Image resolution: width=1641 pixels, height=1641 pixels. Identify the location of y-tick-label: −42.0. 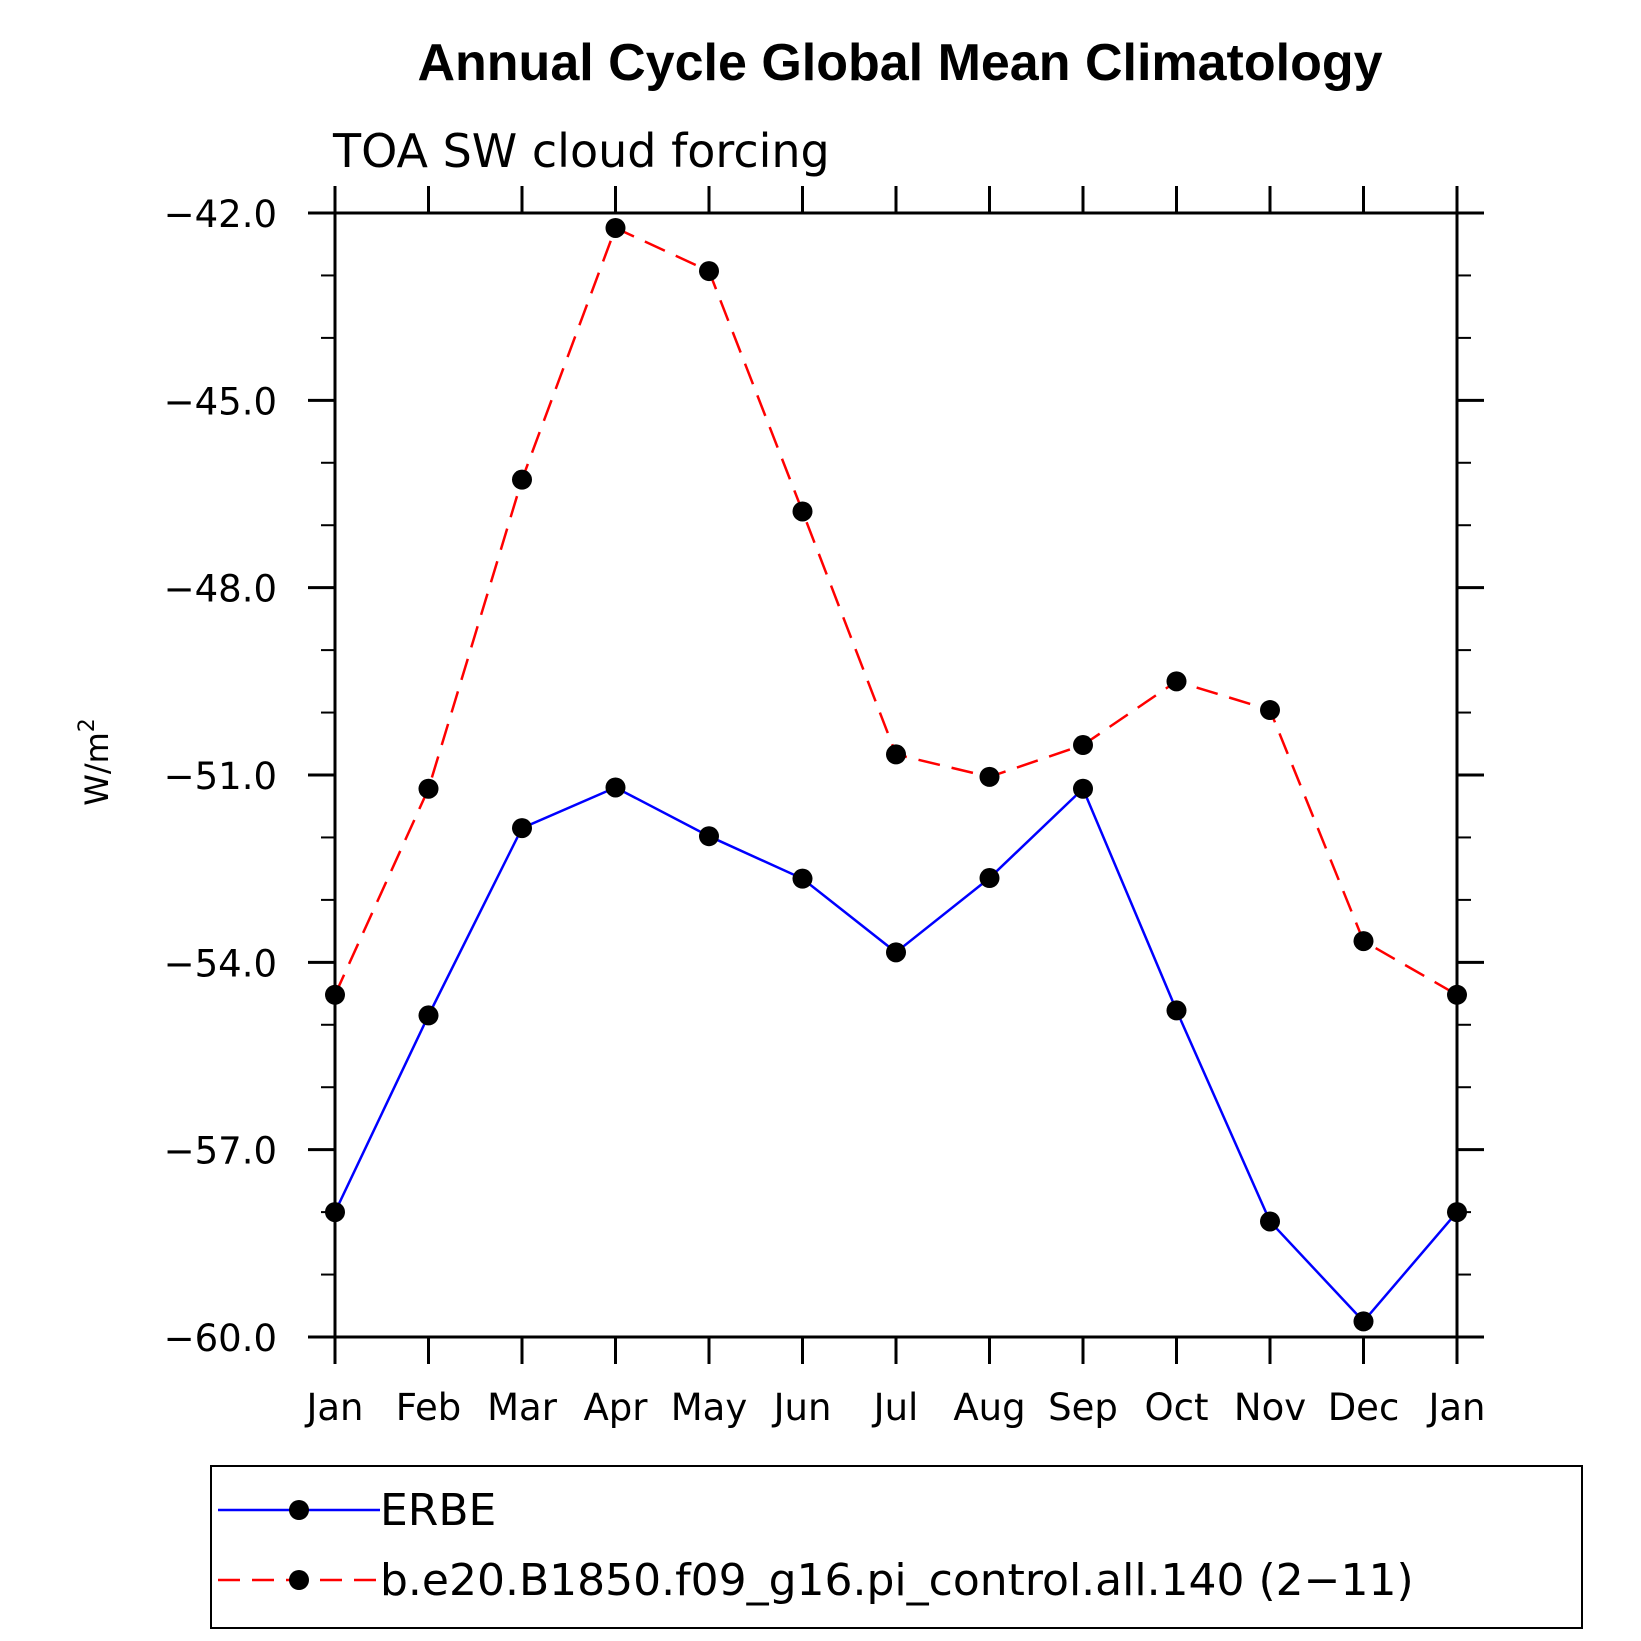
(220, 214).